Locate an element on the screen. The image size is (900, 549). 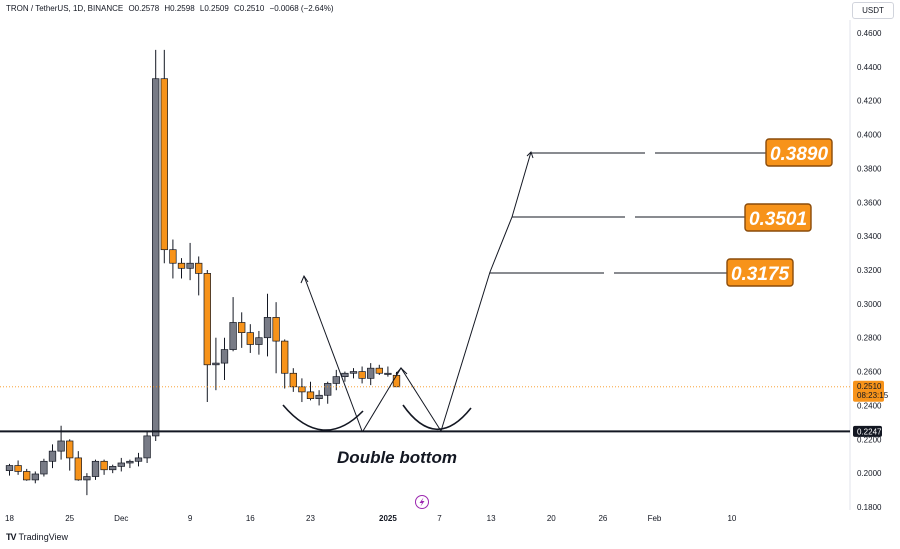
time-tick-label: 9 is located at coordinates (190, 518).